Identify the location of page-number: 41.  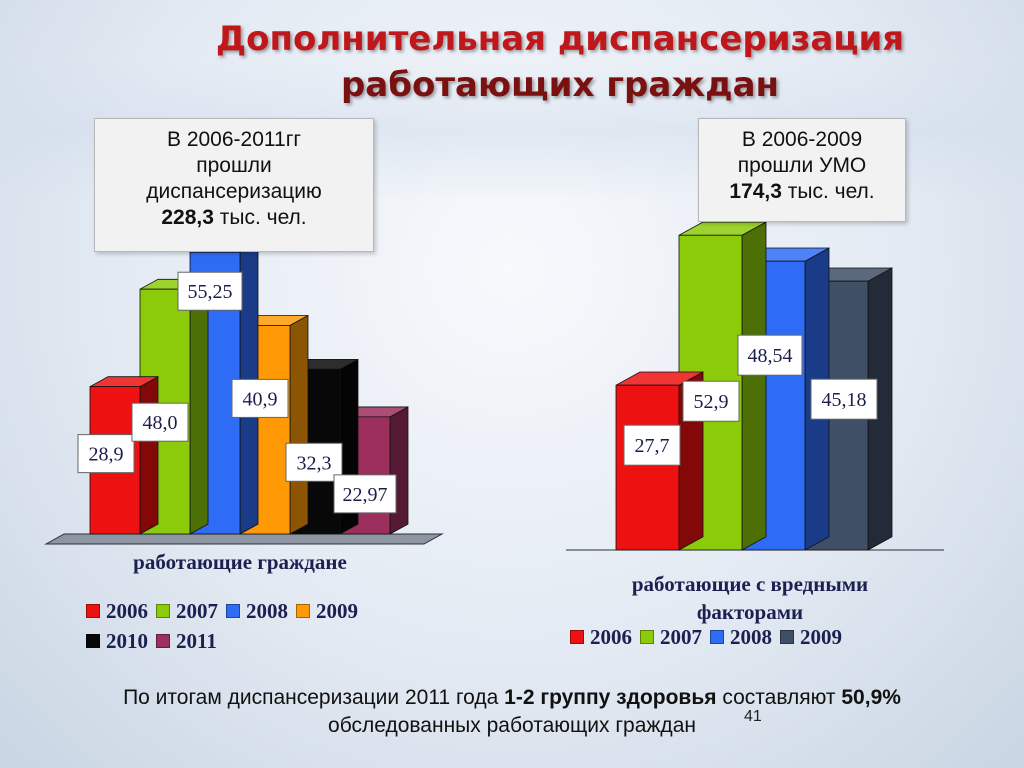
(753, 716).